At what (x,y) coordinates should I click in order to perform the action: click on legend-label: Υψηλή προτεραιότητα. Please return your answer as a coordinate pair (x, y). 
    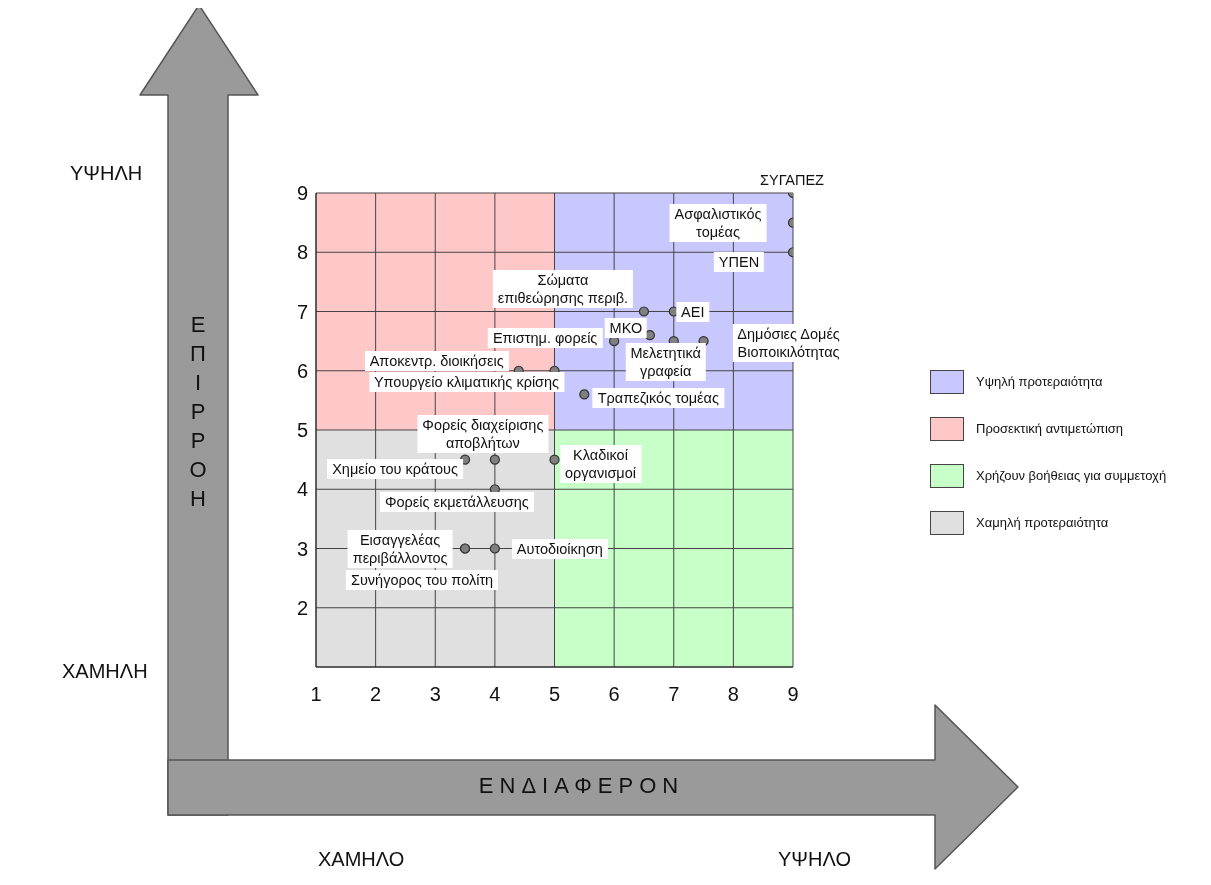
    Looking at the image, I should click on (1039, 381).